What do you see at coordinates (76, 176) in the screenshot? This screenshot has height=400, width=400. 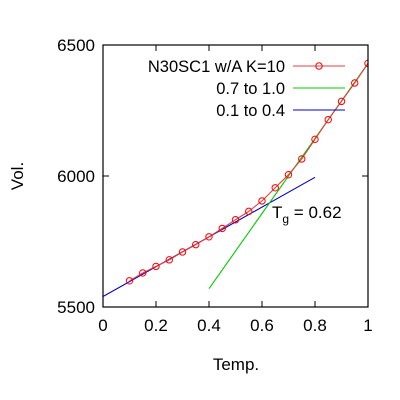 I see `y-tick-label: 6000` at bounding box center [76, 176].